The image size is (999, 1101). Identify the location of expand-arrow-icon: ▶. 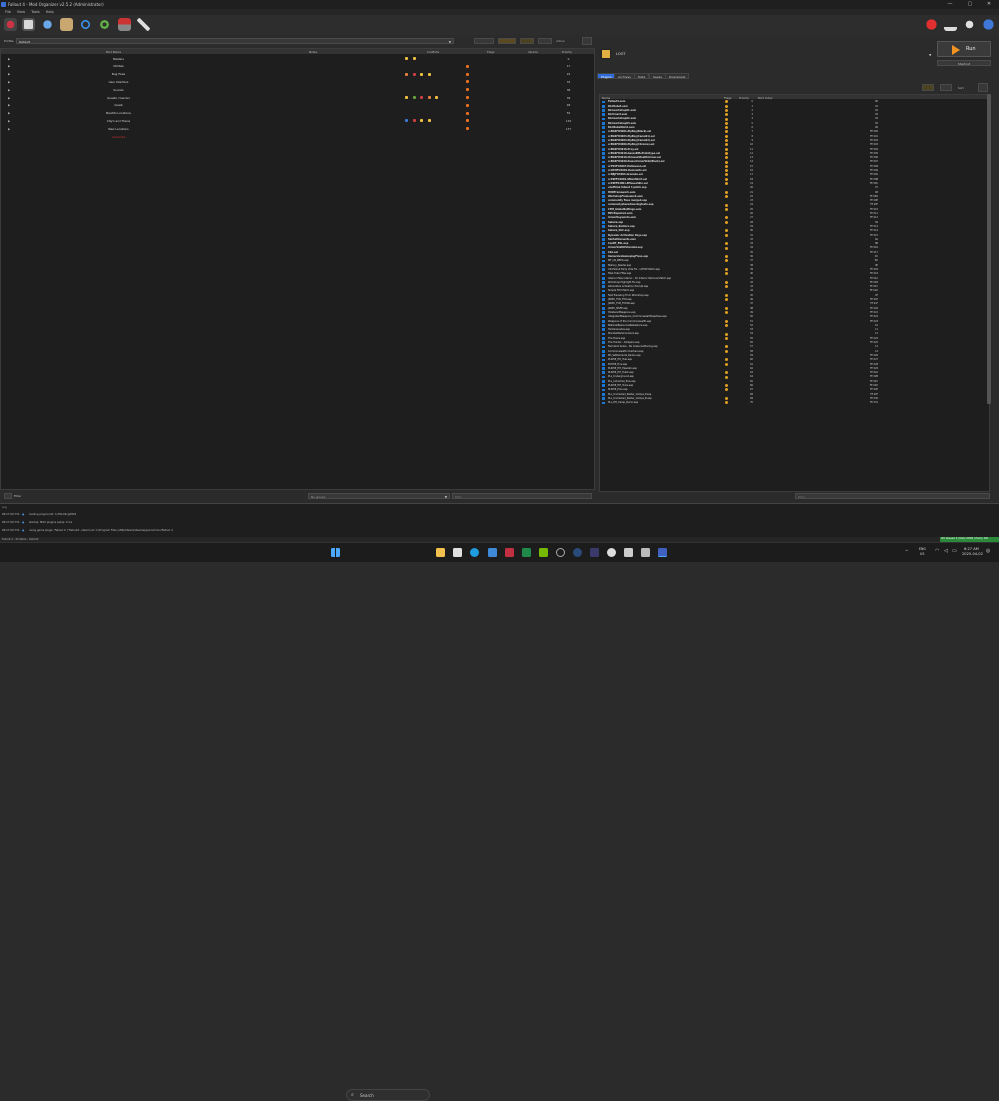
(9, 120).